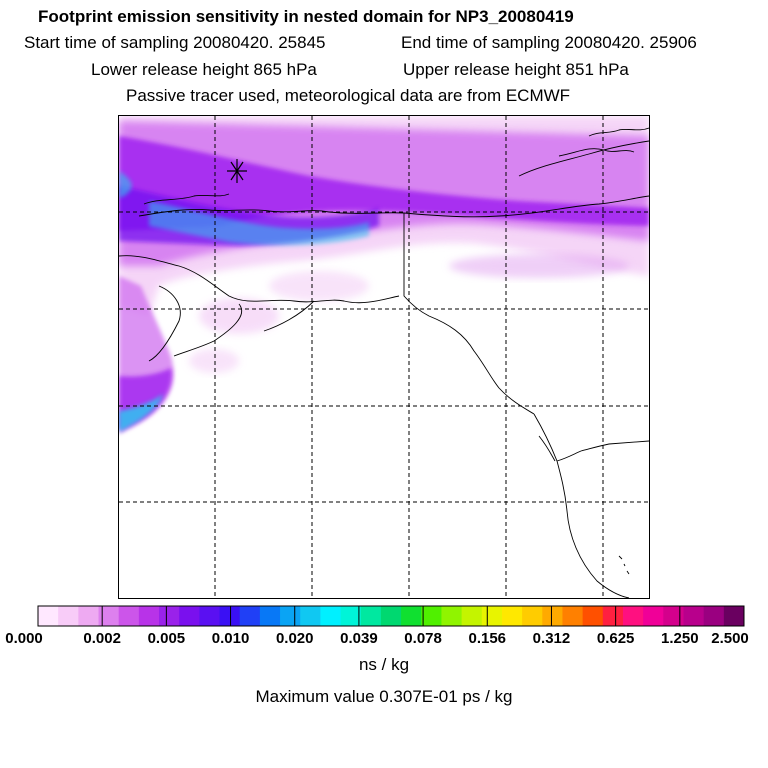  What do you see at coordinates (24, 638) in the screenshot?
I see `colorbar-tick-label: 0.000` at bounding box center [24, 638].